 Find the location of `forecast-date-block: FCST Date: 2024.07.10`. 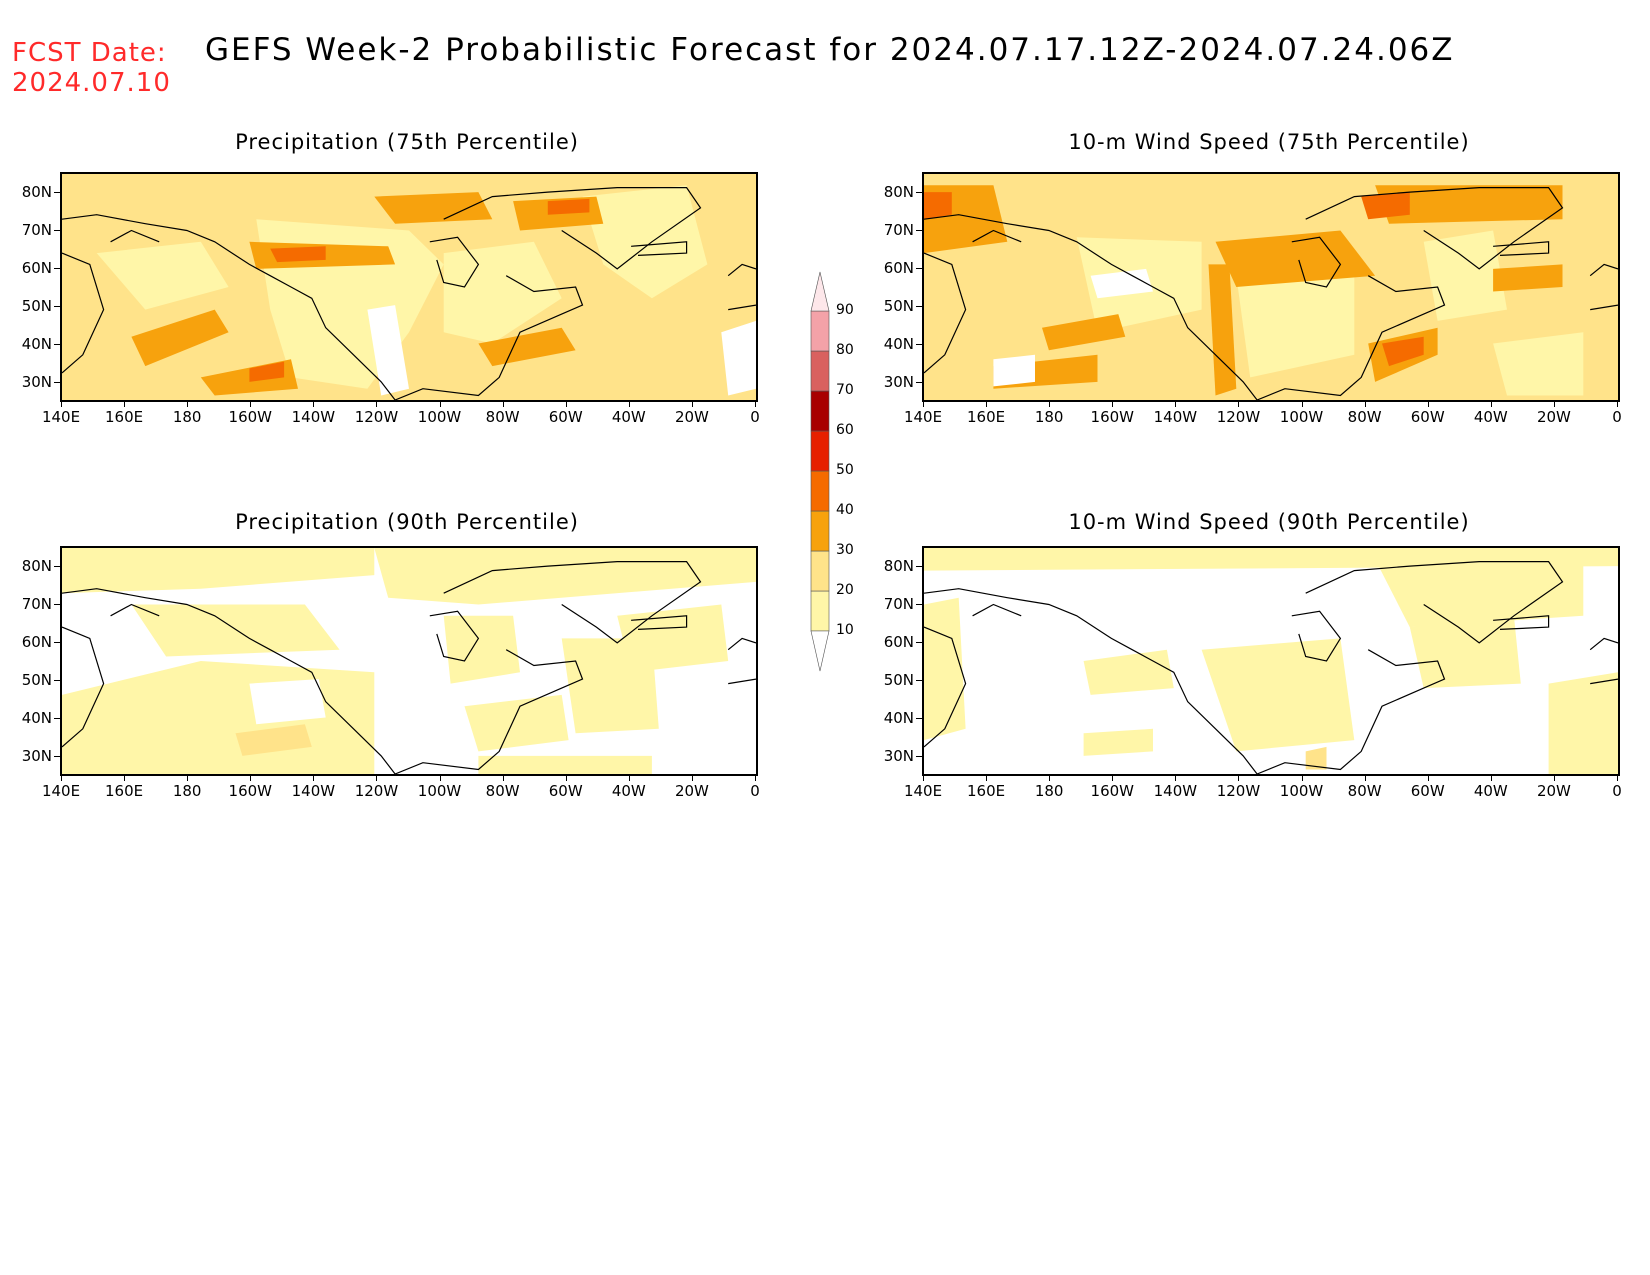

forecast-date-block: FCST Date: 2024.07.10 is located at coordinates (91, 68).